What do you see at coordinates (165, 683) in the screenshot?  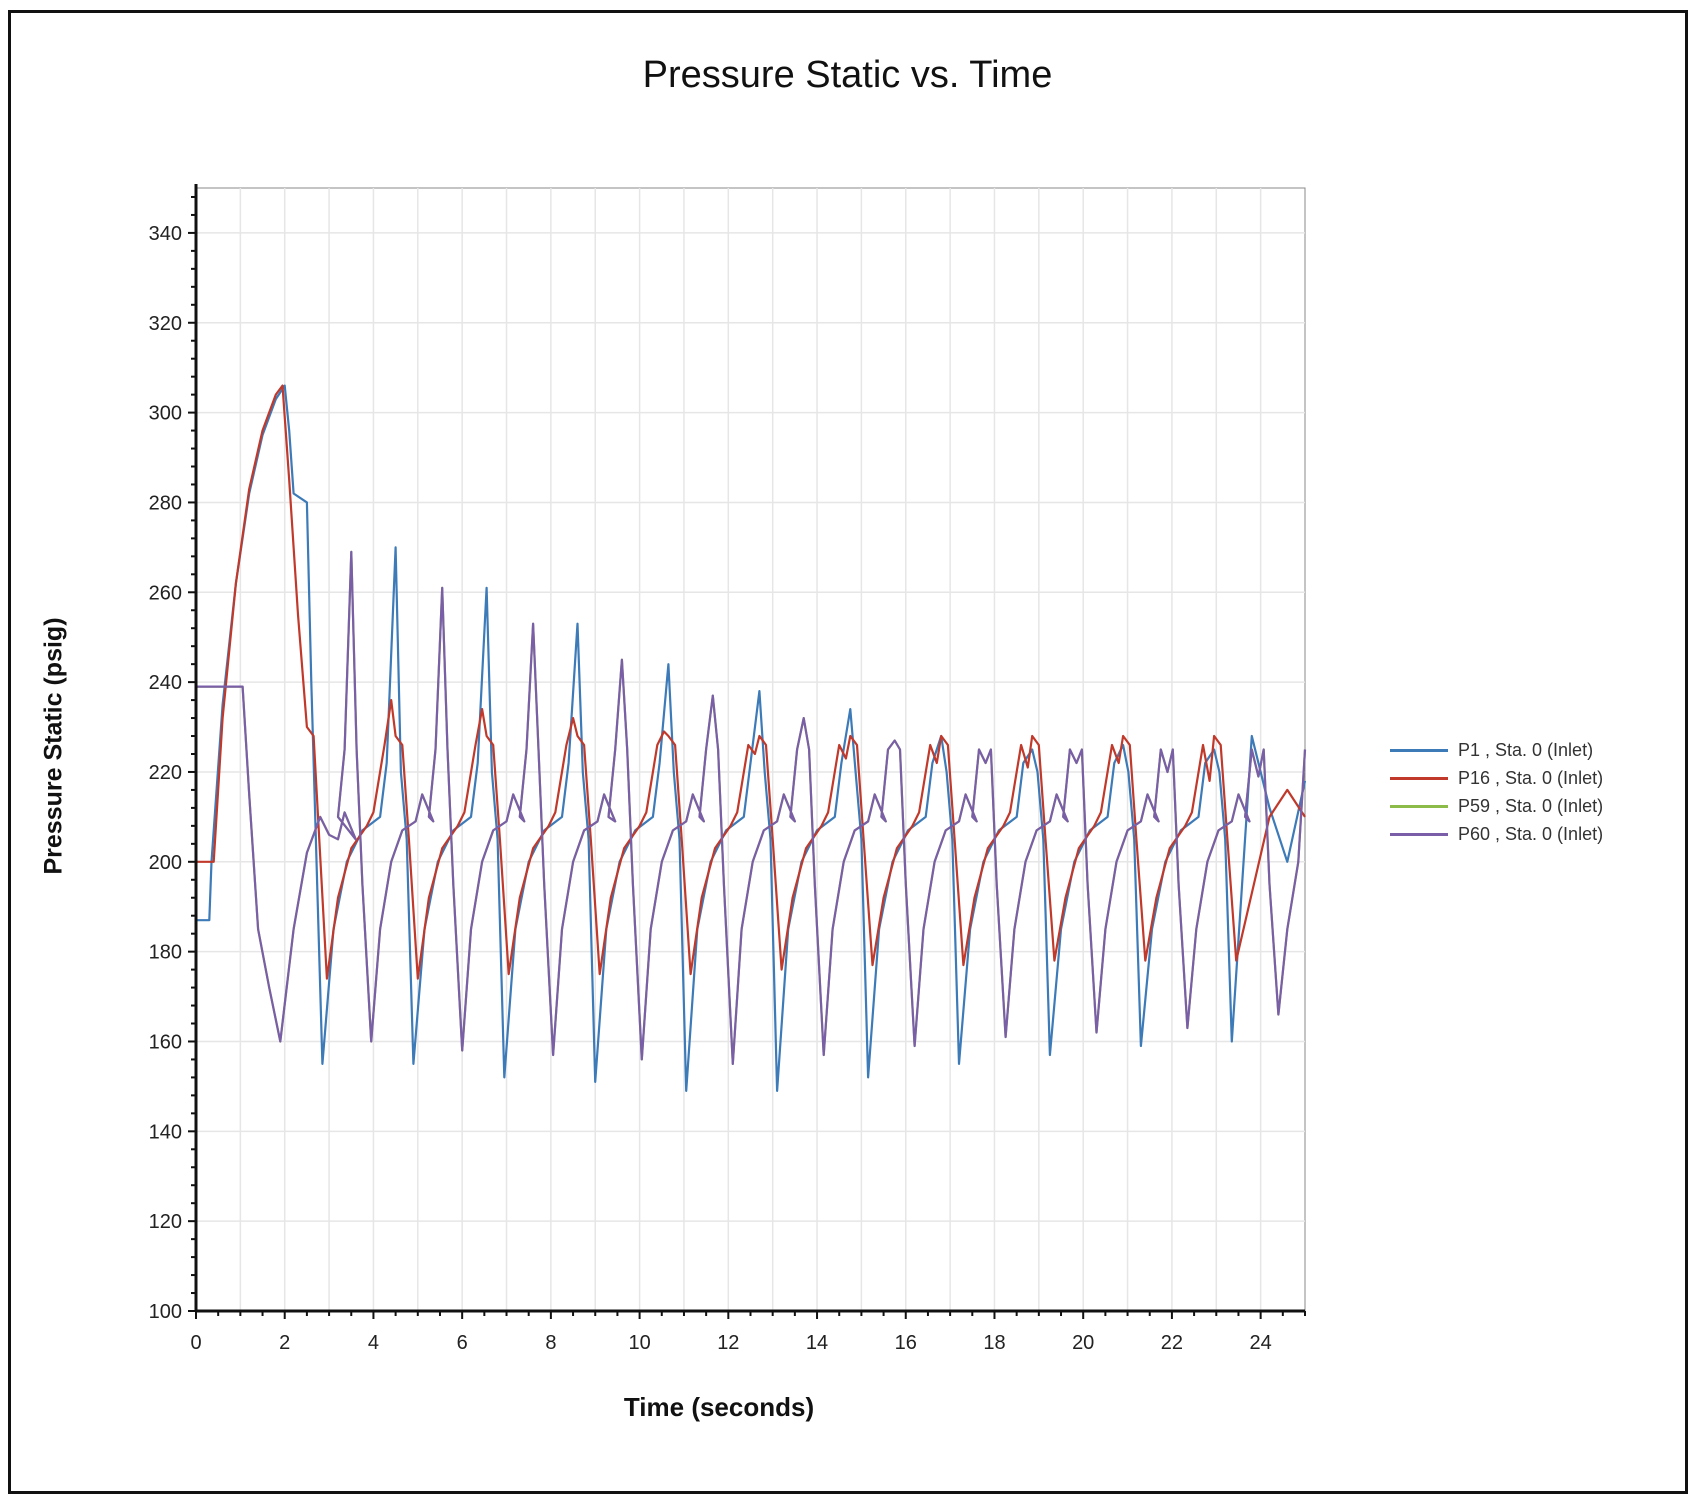 I see `y-tick-label: 240` at bounding box center [165, 683].